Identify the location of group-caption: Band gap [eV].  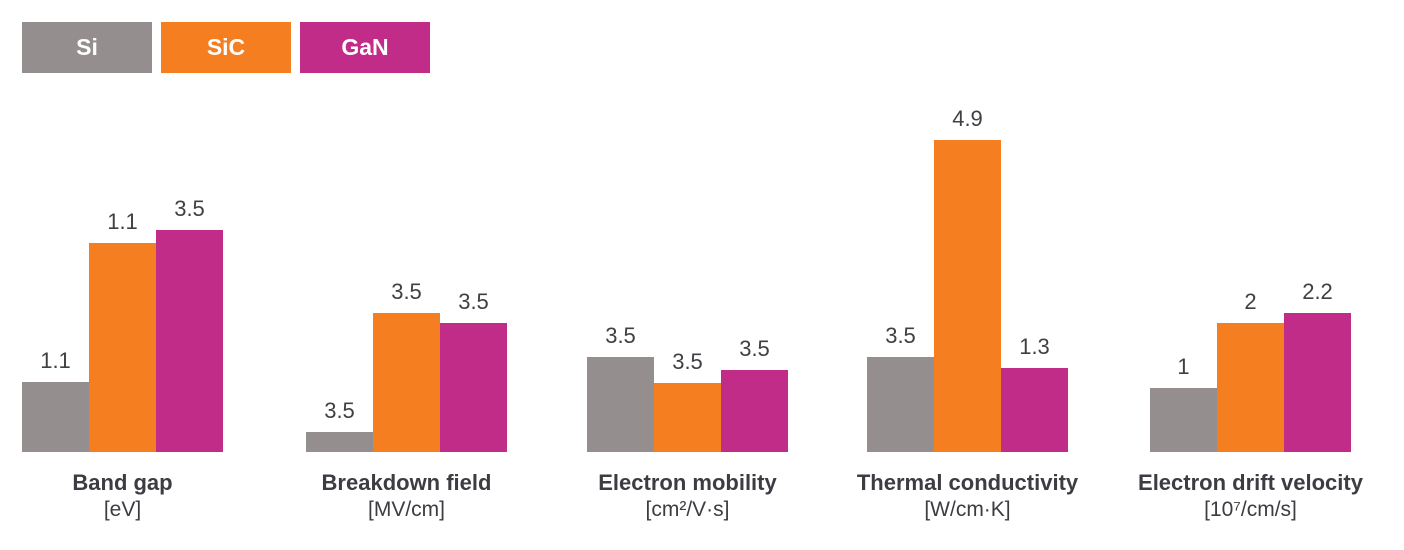
(122, 495).